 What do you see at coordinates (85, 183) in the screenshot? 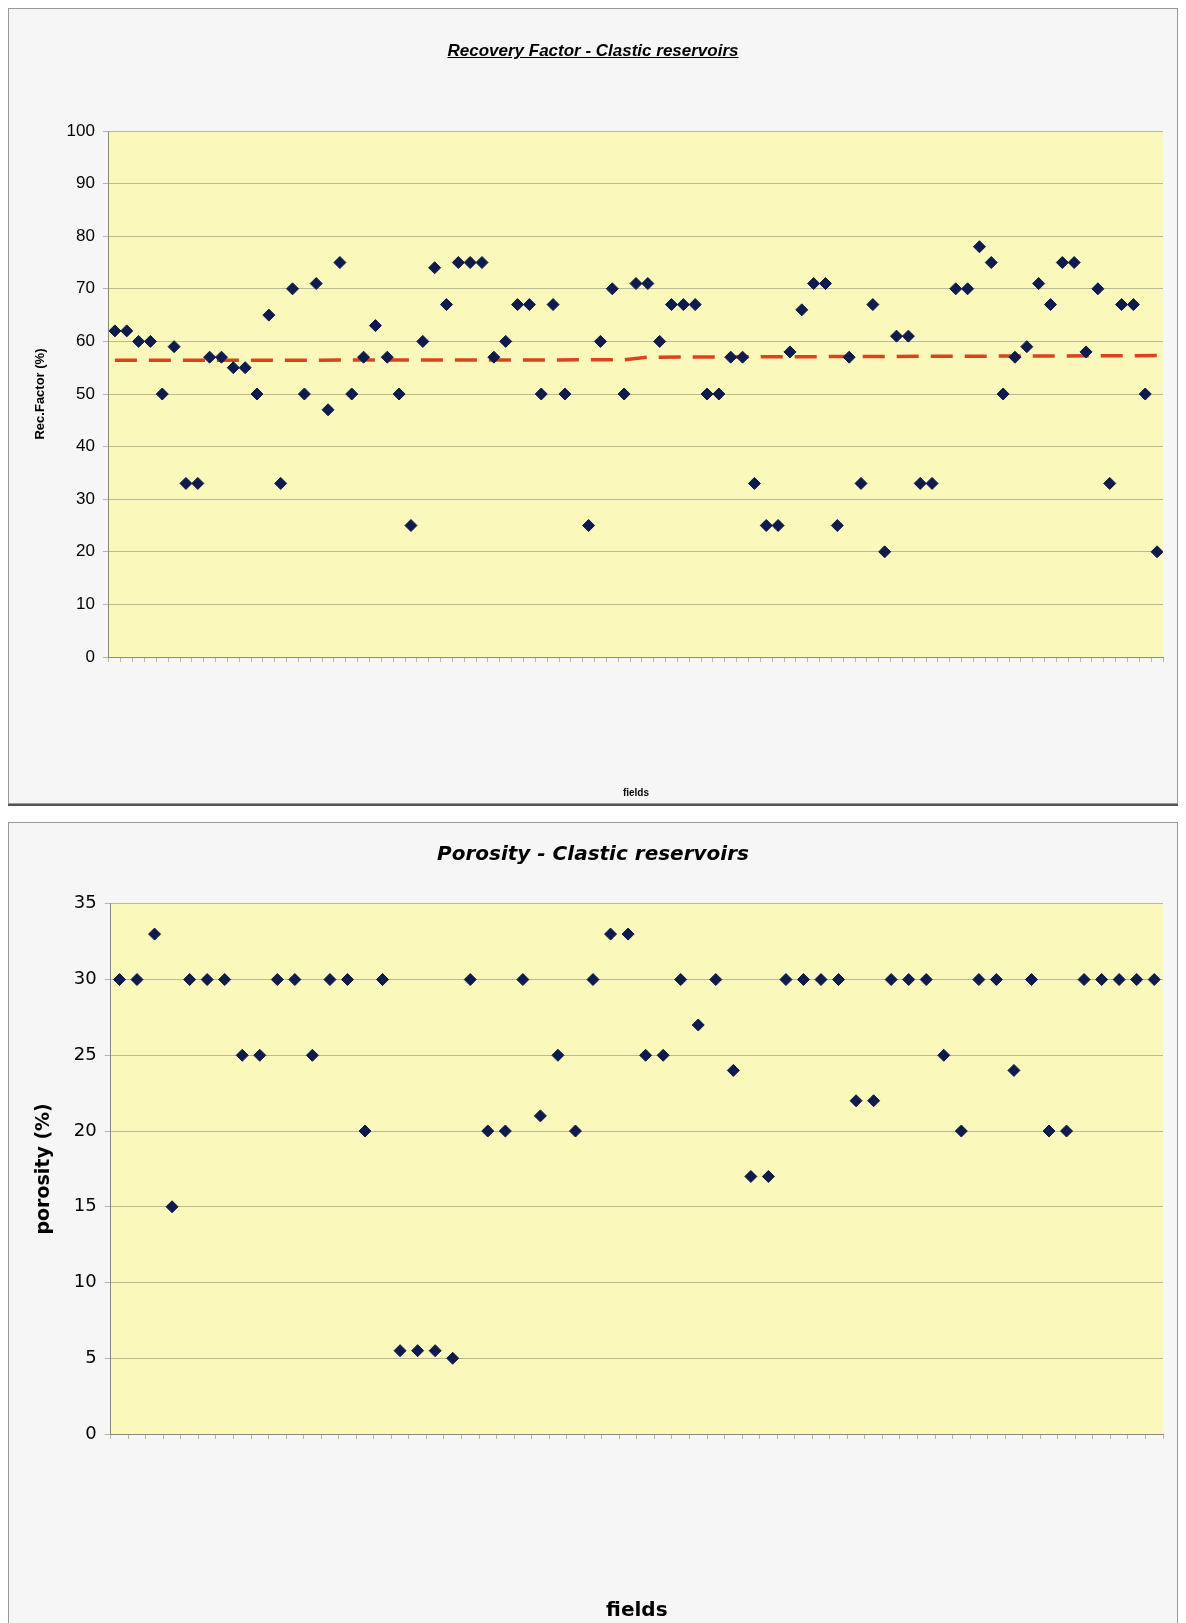
I see `y-tick-label: 90` at bounding box center [85, 183].